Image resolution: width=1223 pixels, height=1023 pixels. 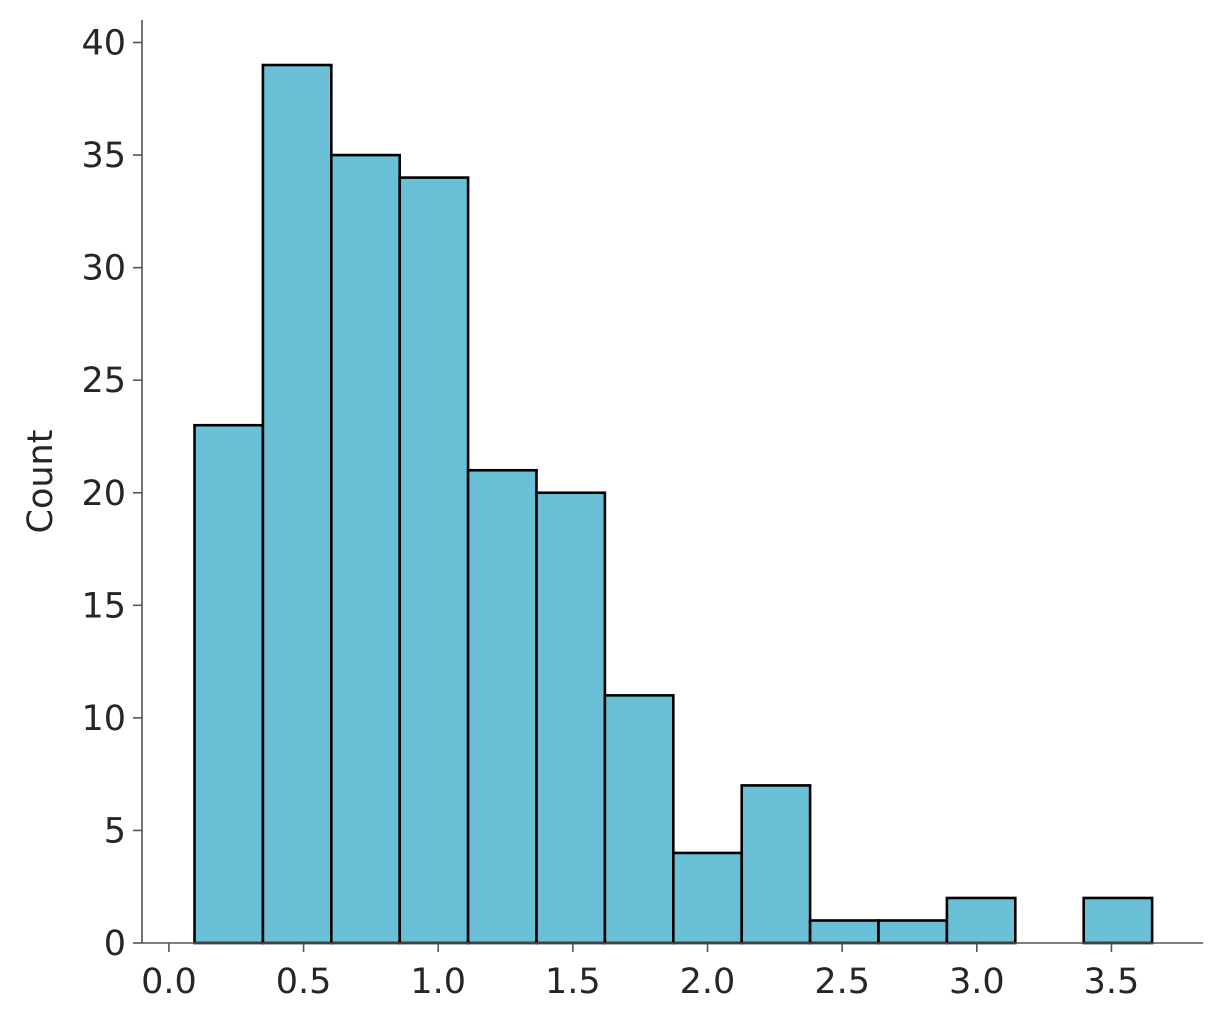 I want to click on x-tick-label: 0.5, so click(x=304, y=982).